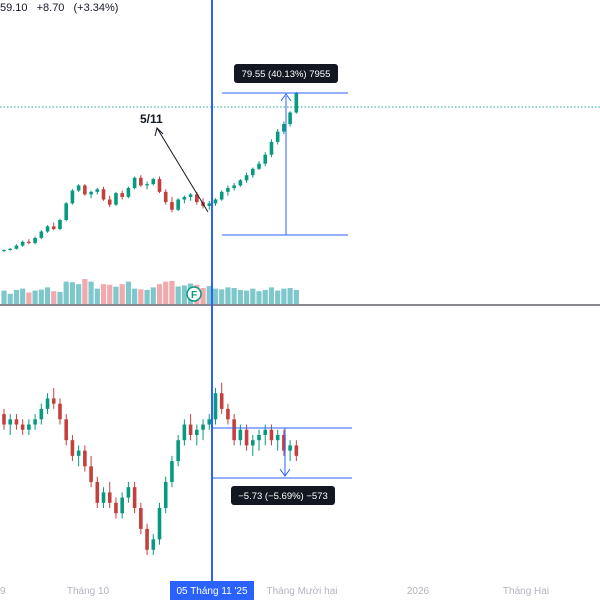 The image size is (600, 600). I want to click on crosshair-date-tag: 05 Tháng 11 '25, so click(212, 590).